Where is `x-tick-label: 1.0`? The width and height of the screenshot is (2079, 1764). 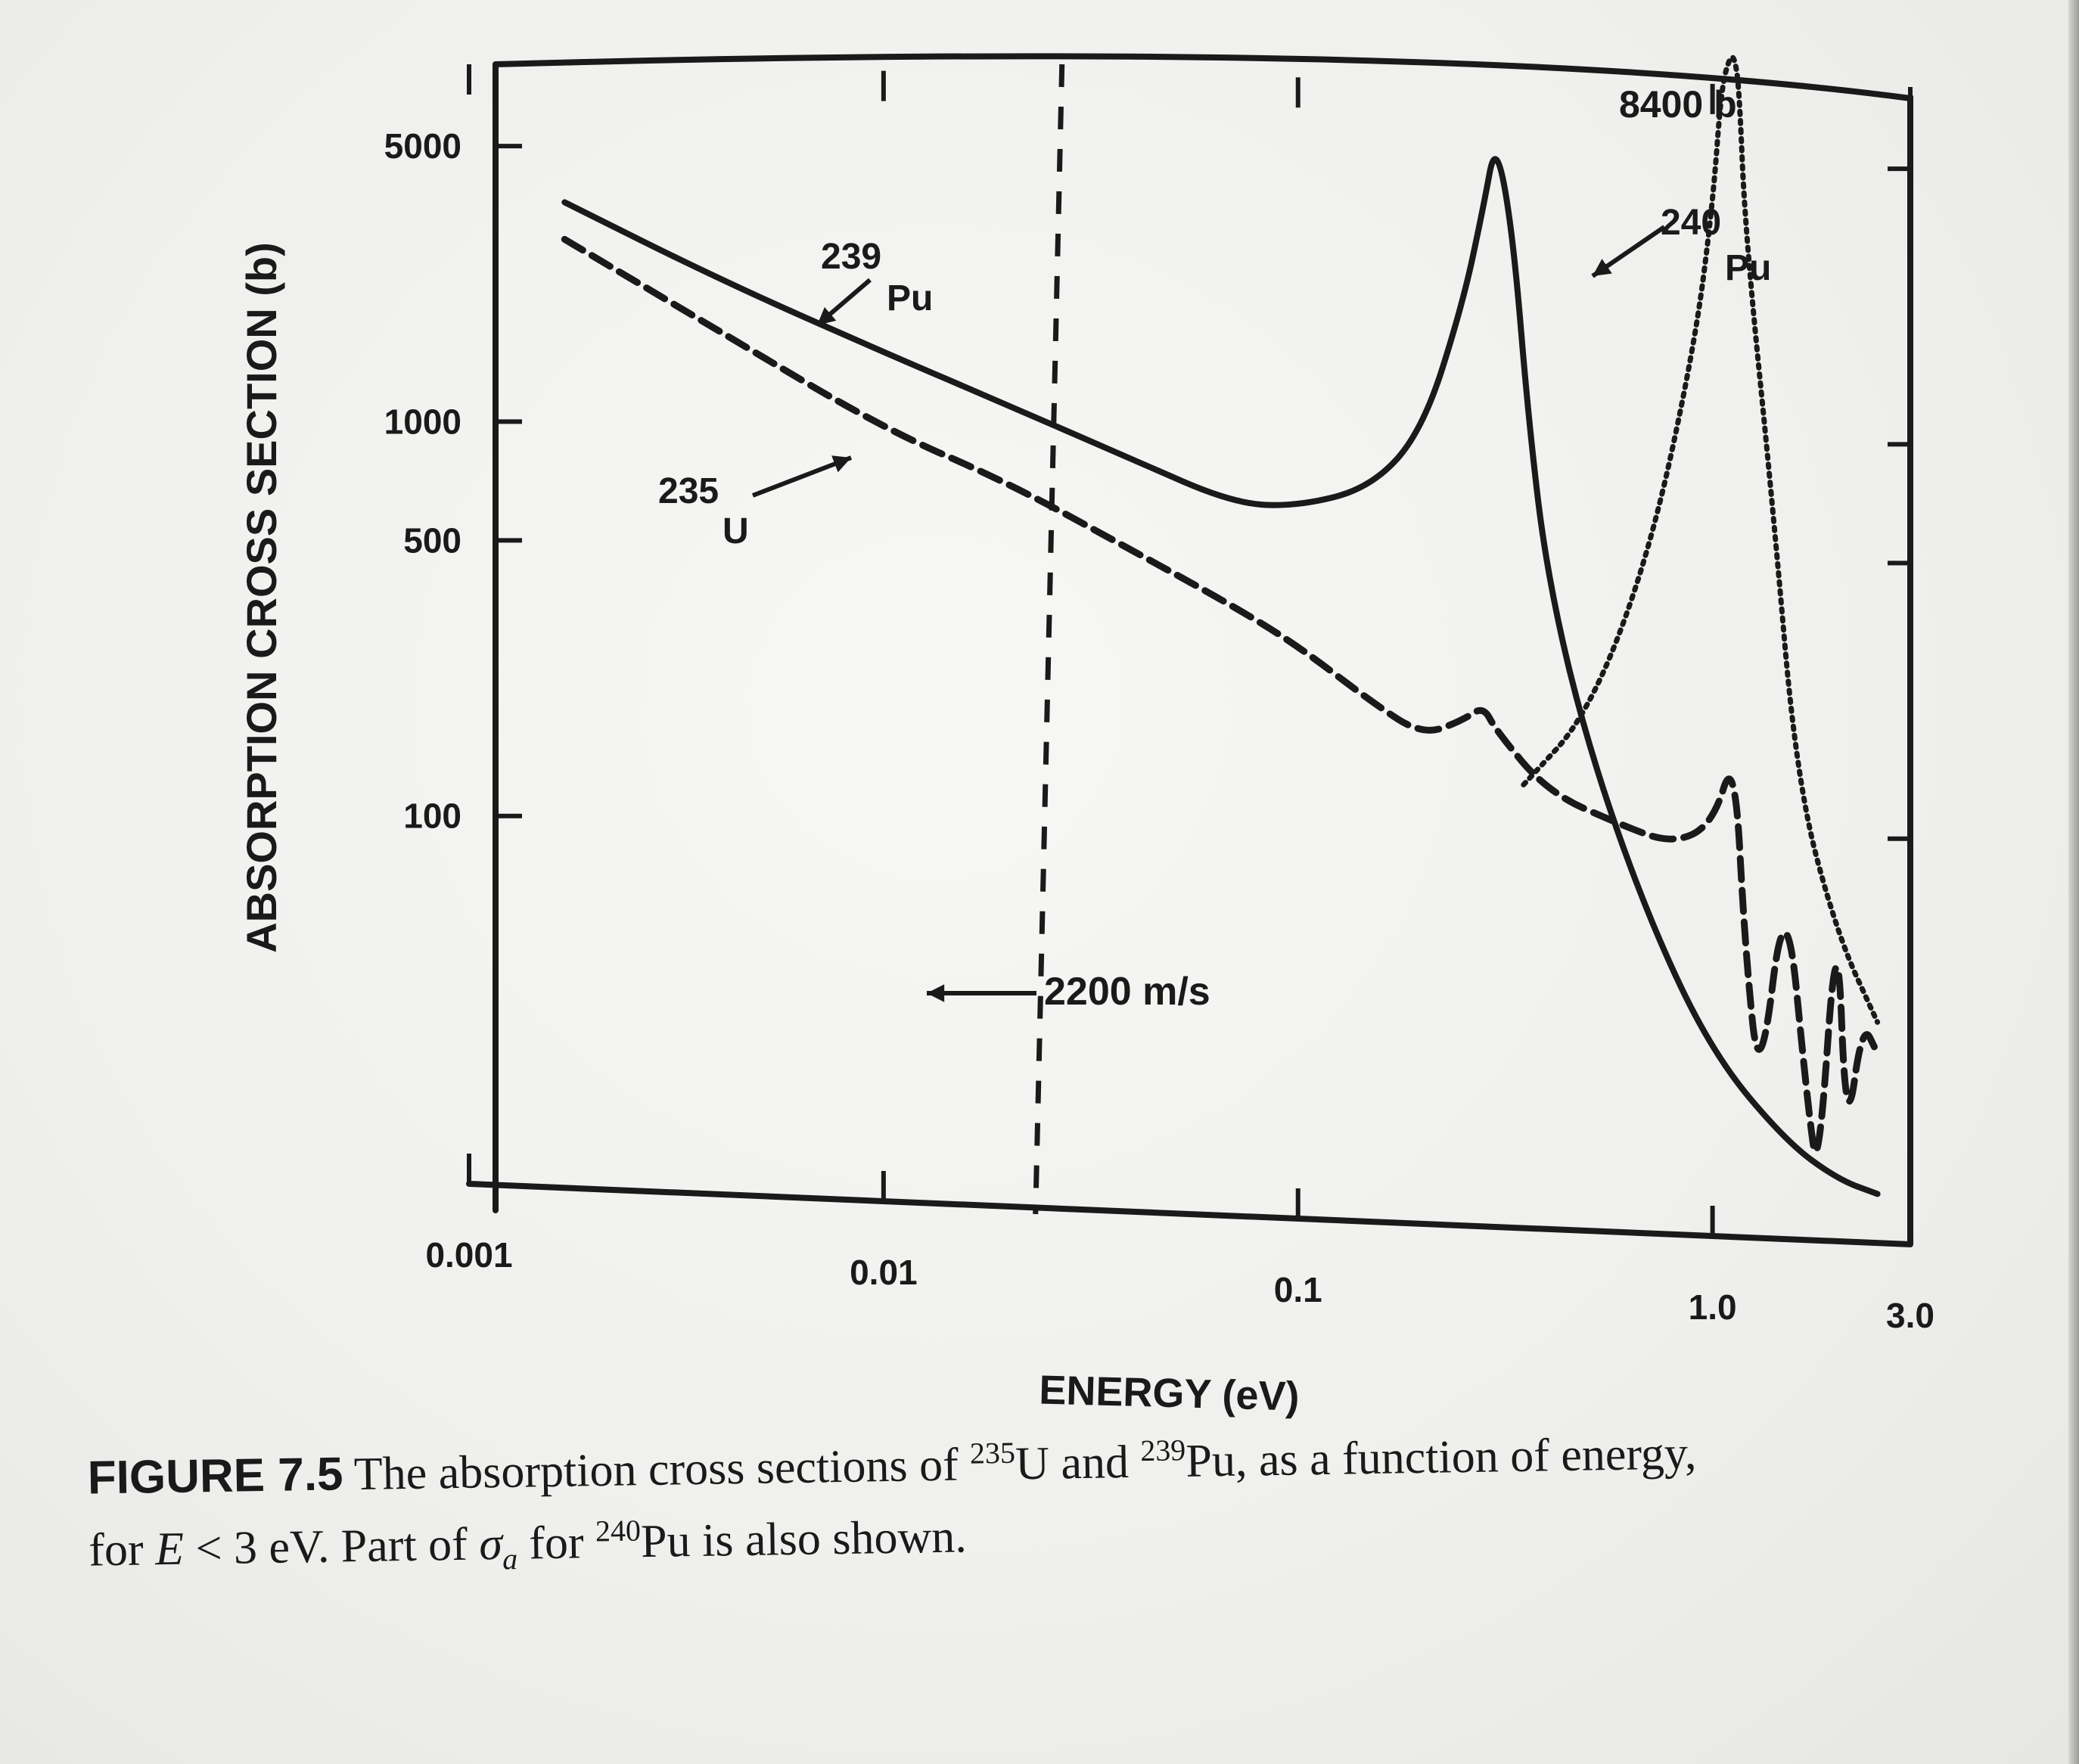 x-tick-label: 1.0 is located at coordinates (1713, 1307).